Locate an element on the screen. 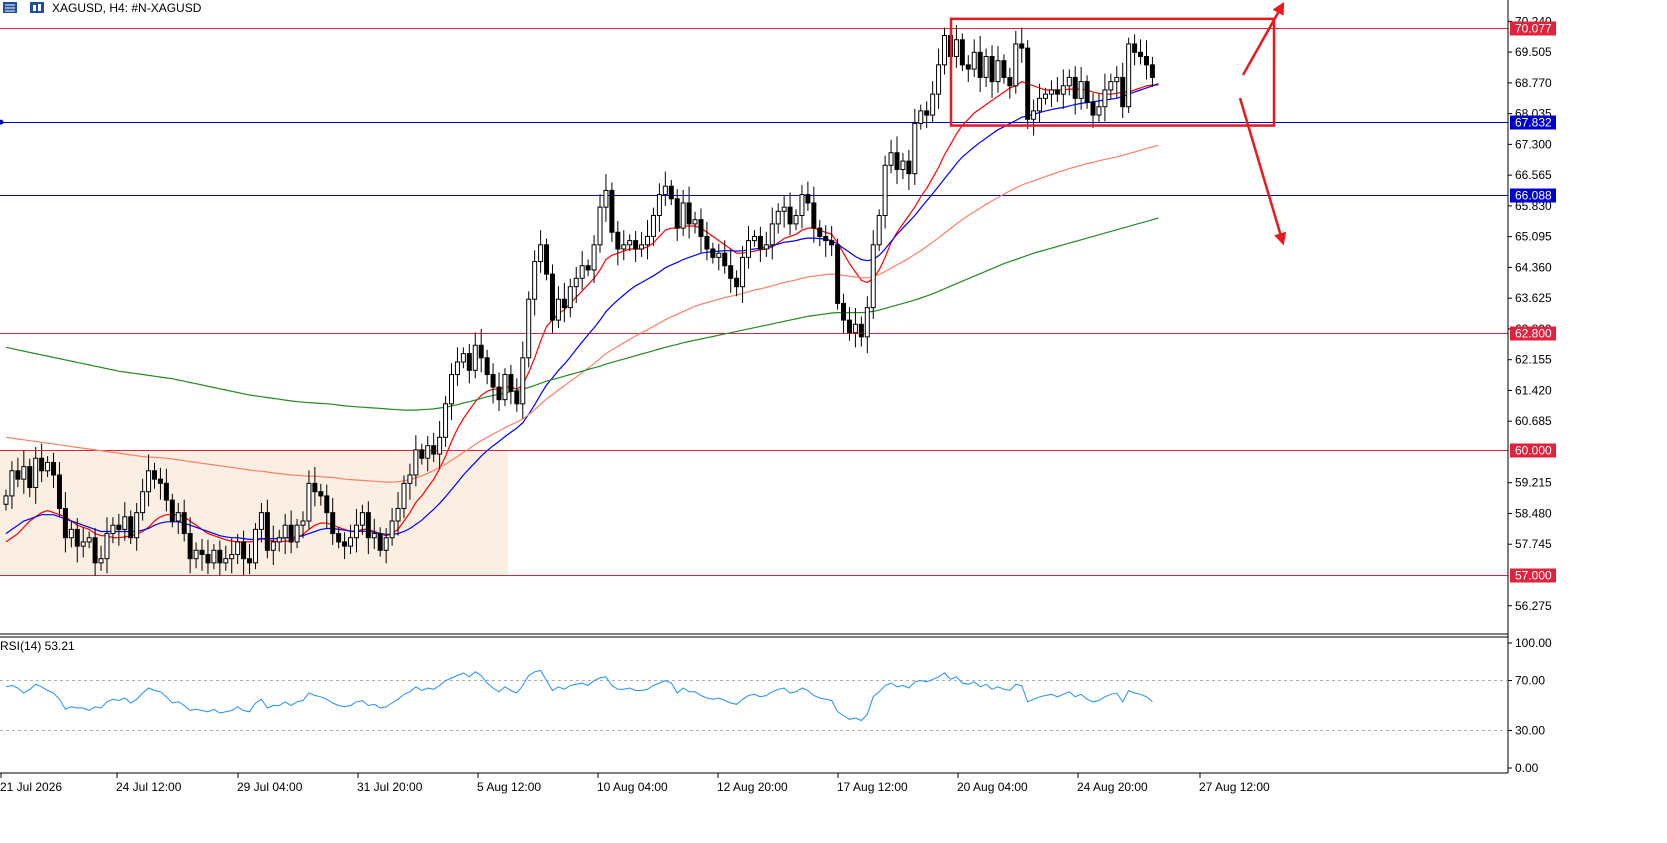  time-tick-label: 12 Aug 20:00 is located at coordinates (752, 787).